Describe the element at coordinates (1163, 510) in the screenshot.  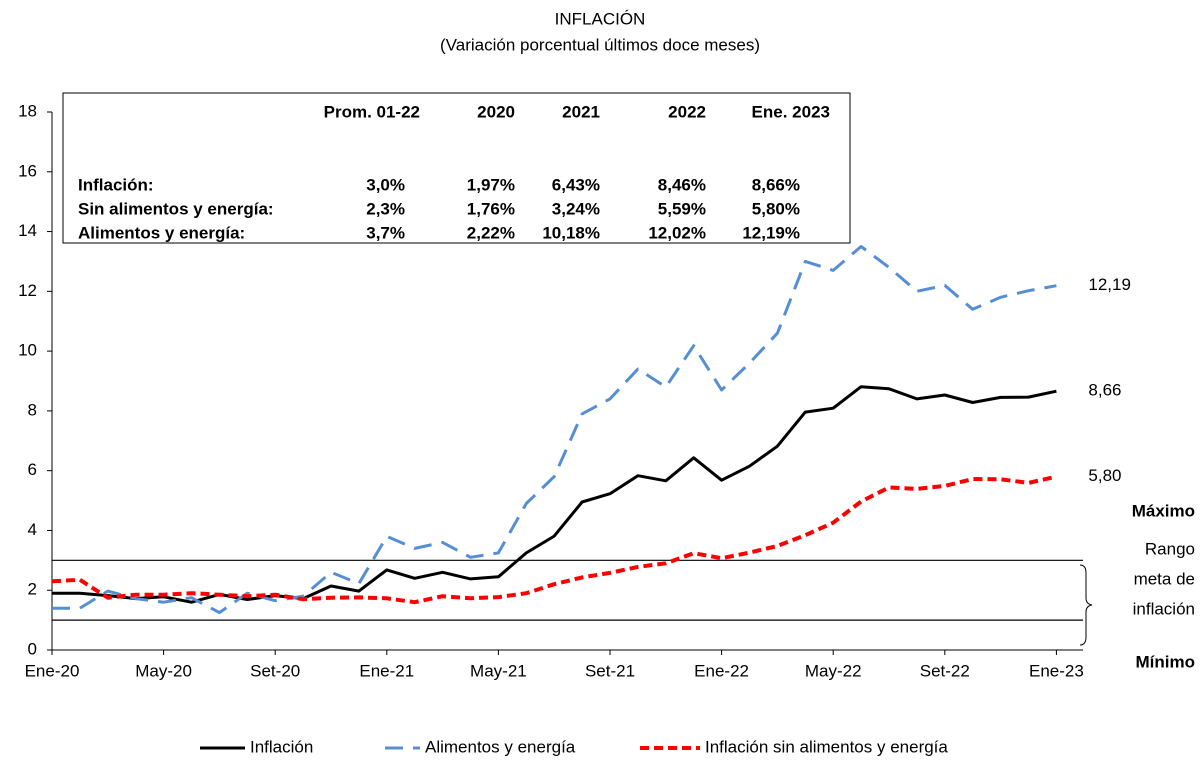
I see `annotation-max: Máximo` at that location.